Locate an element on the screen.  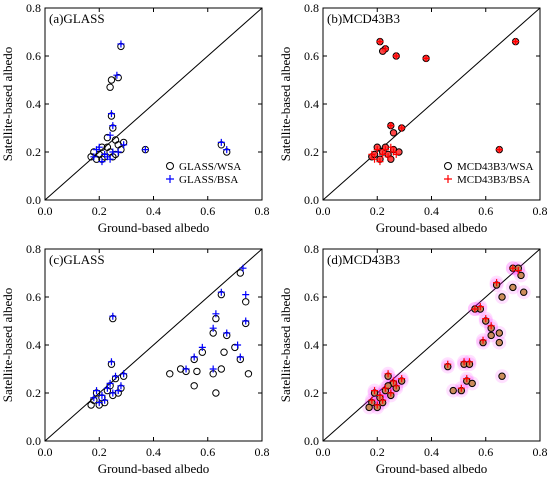
x-tick-label: 0.8 is located at coordinates (540, 211).